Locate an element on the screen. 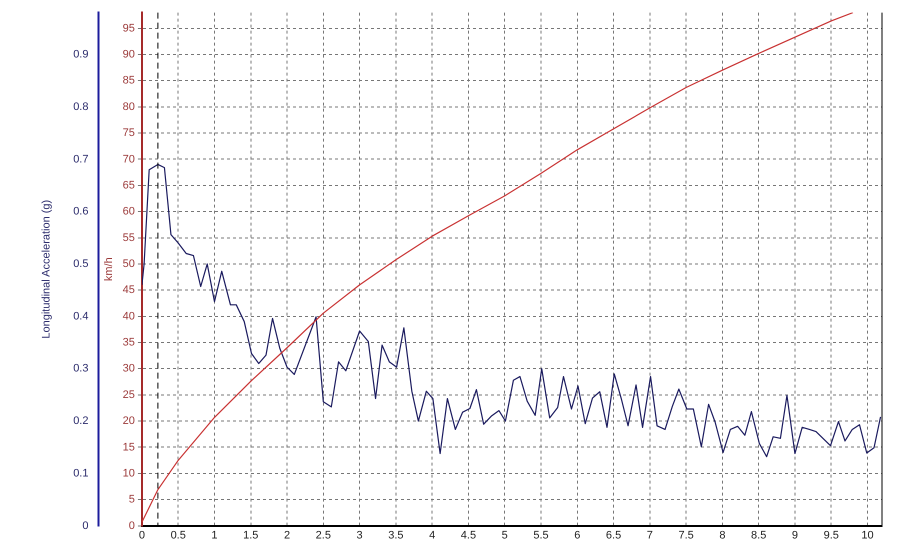 This screenshot has height=545, width=908. y-tick-label: 50 is located at coordinates (128, 264).